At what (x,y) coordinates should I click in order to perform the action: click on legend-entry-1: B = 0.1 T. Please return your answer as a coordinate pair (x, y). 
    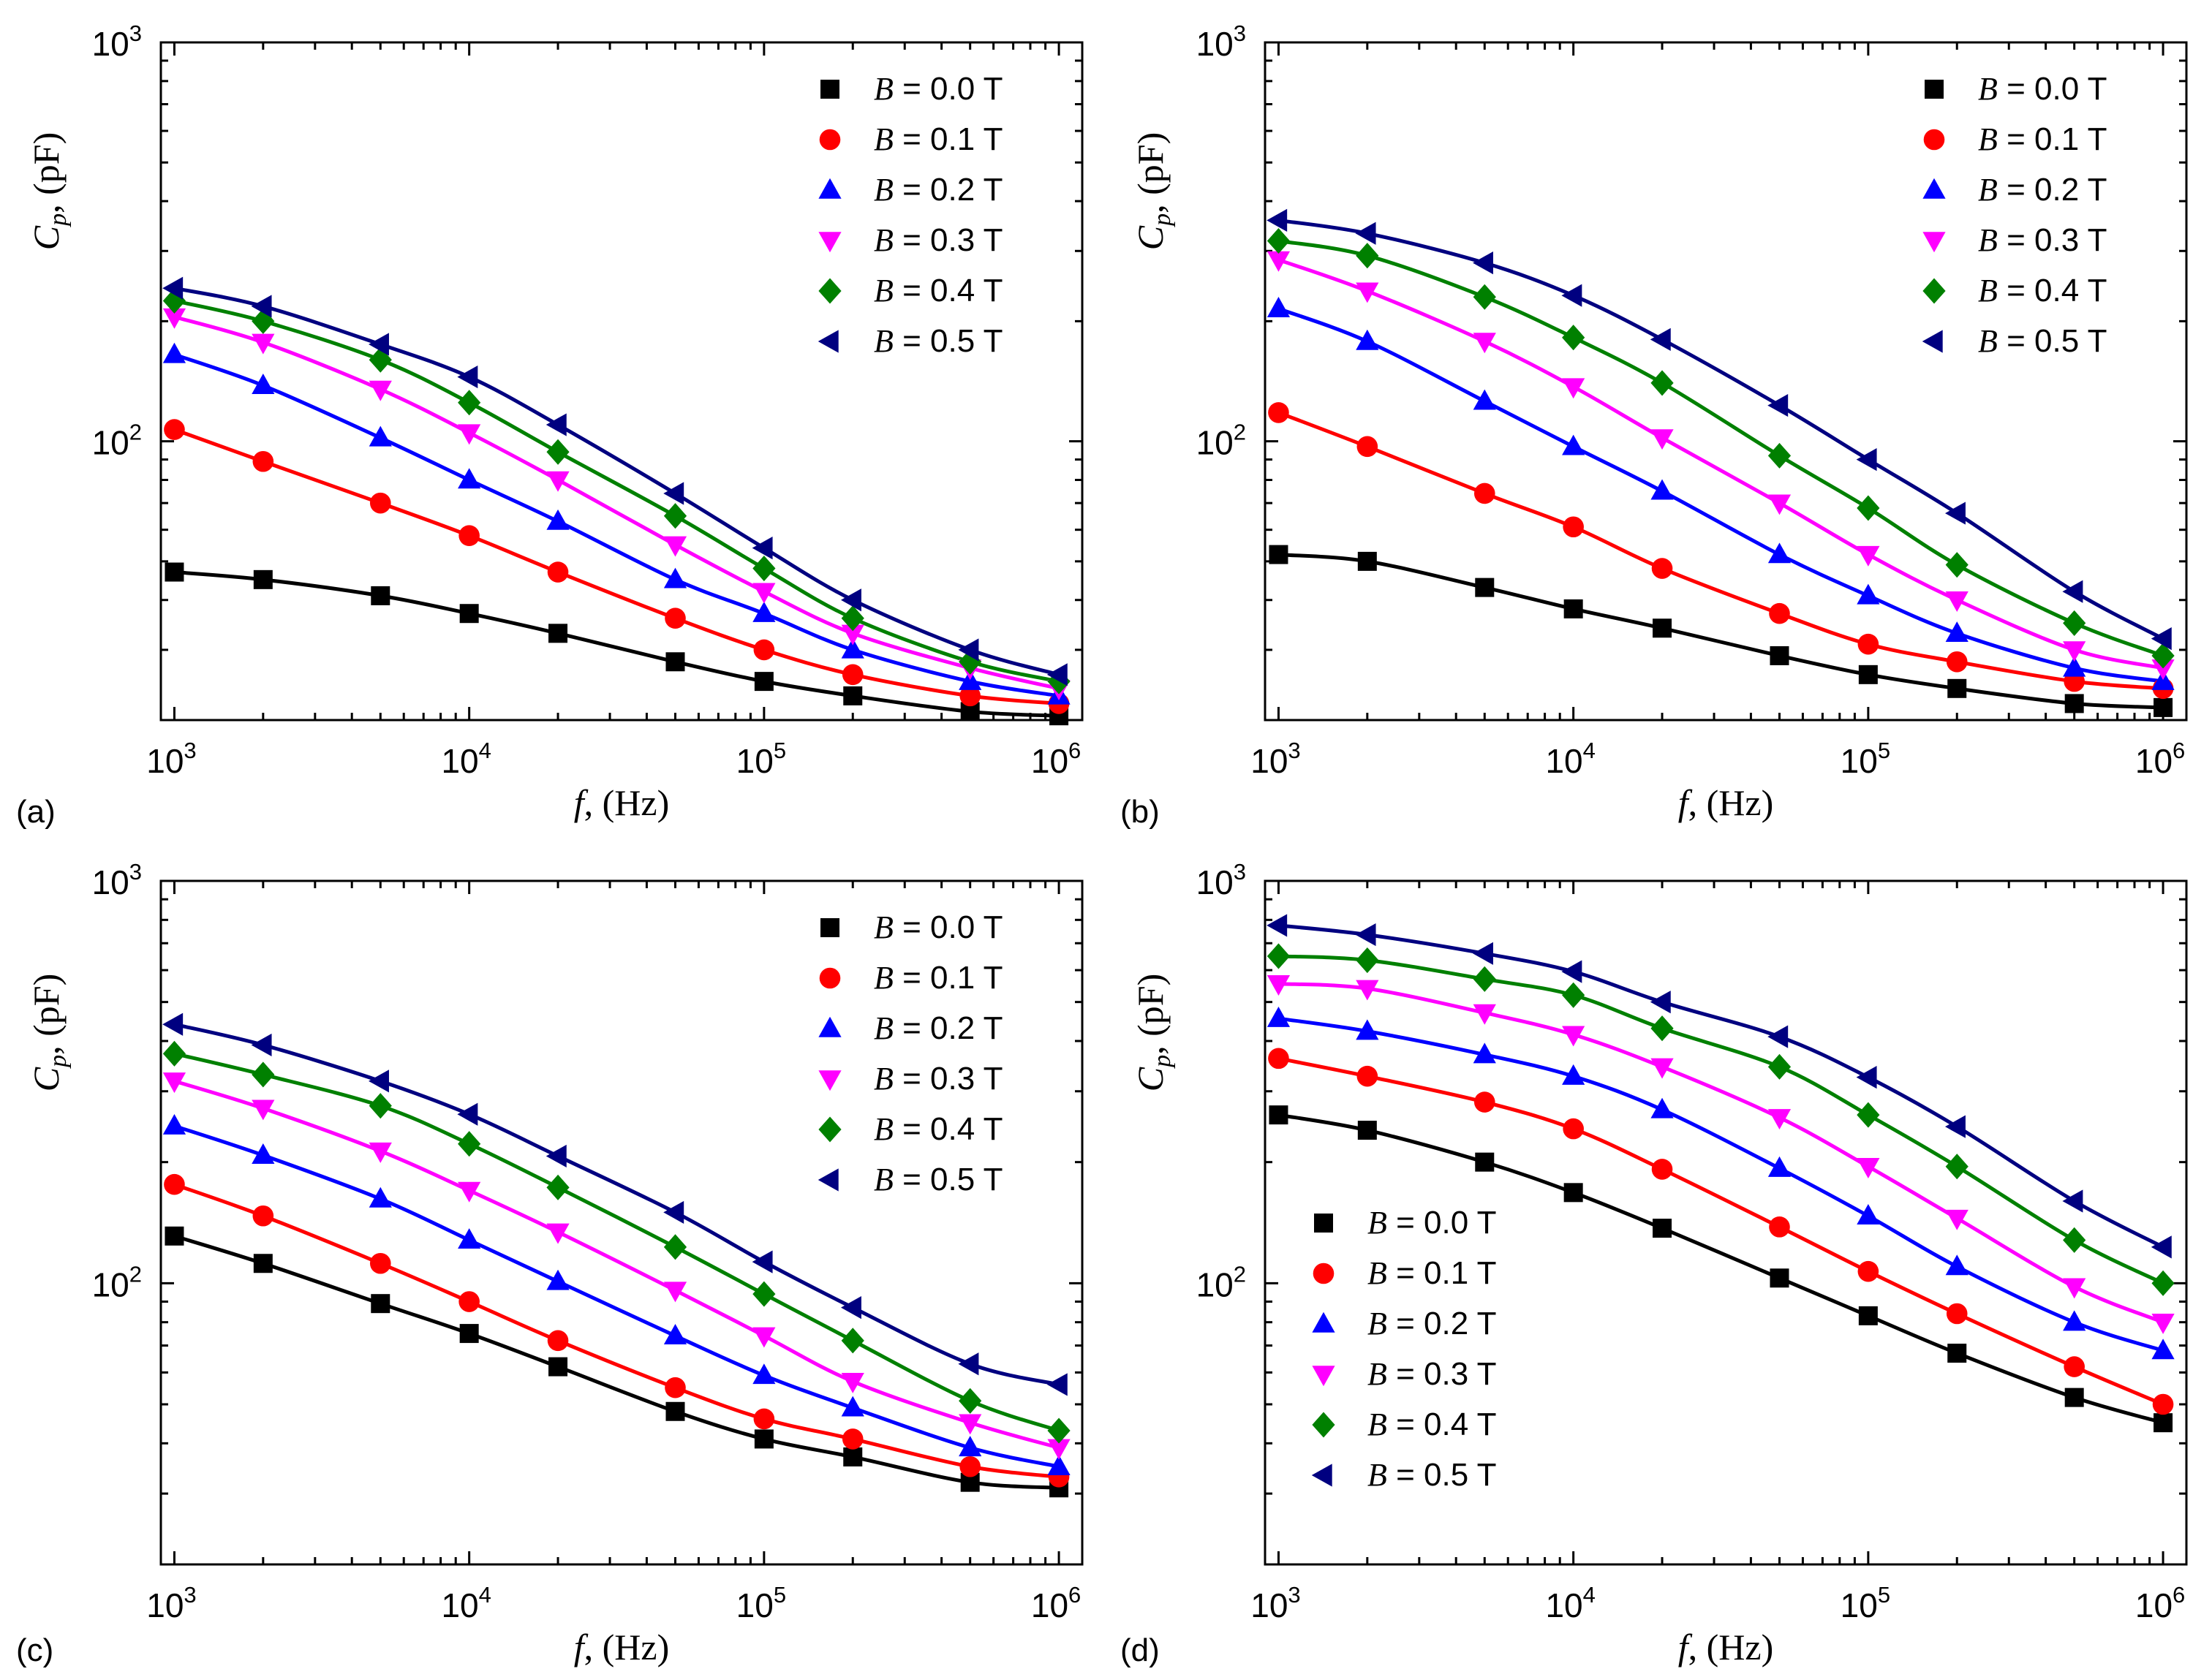
    Looking at the image, I should click on (938, 139).